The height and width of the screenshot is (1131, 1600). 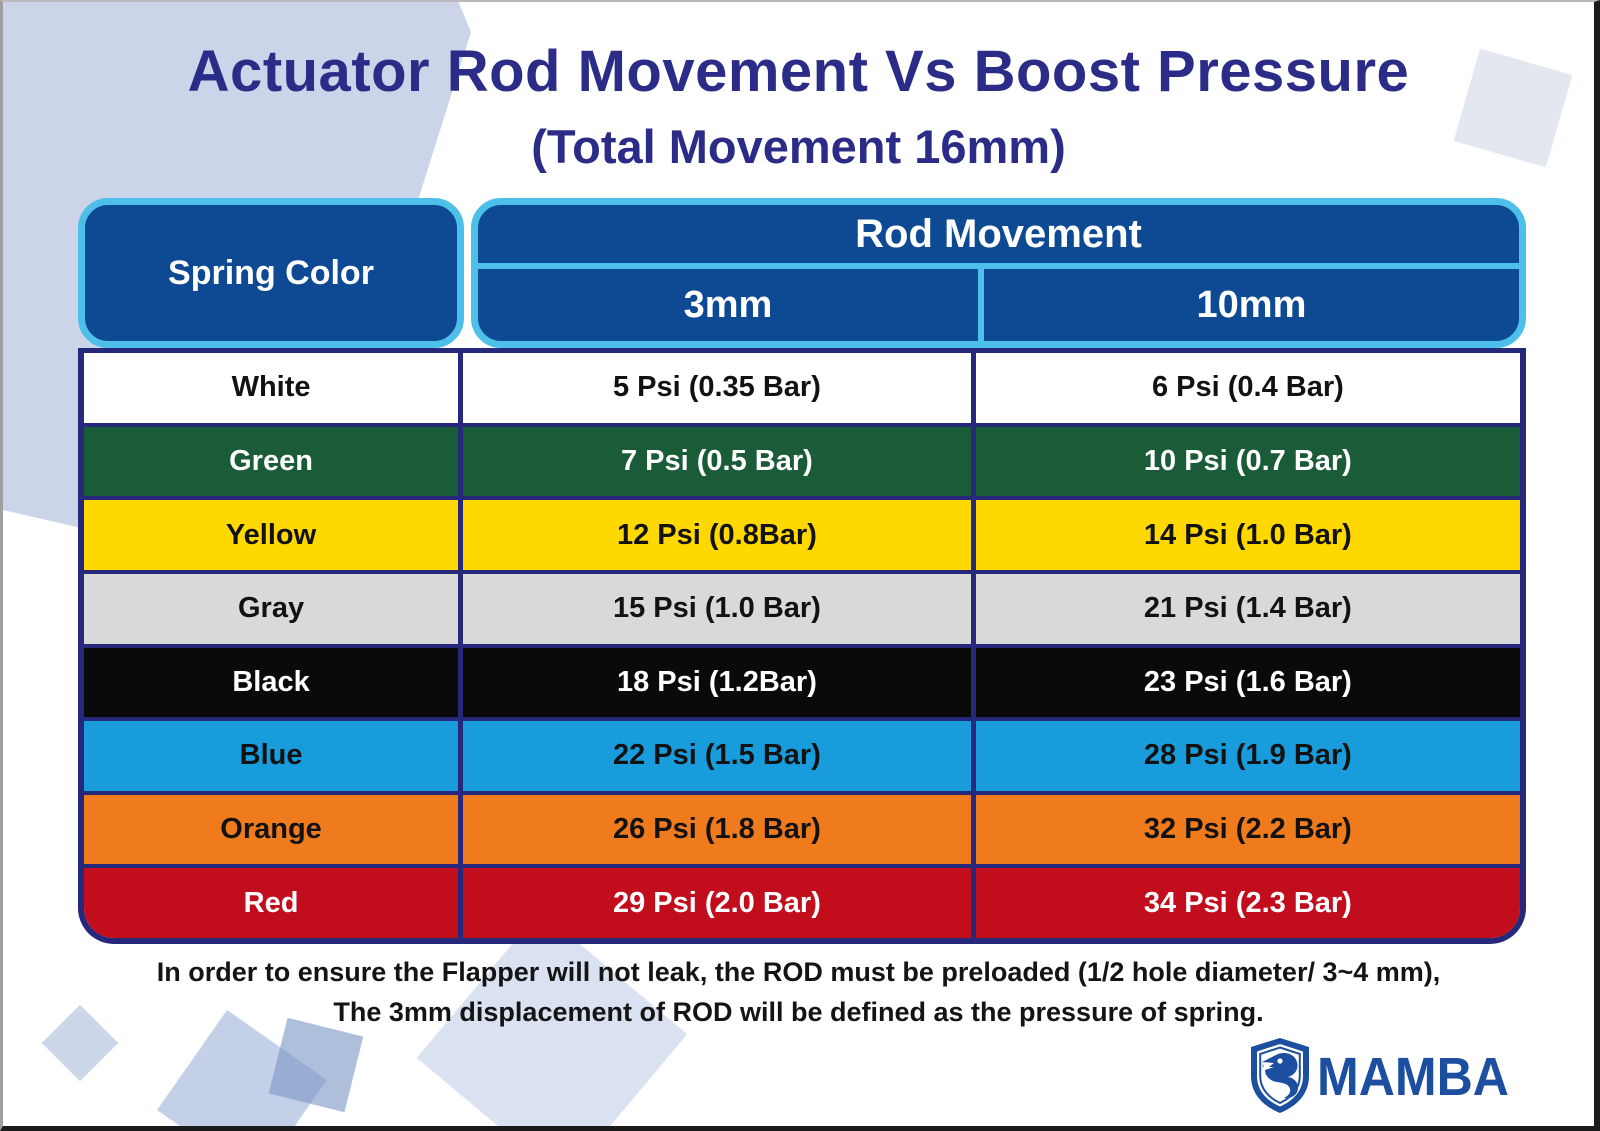 What do you see at coordinates (274, 388) in the screenshot?
I see `spring-color-cell: White` at bounding box center [274, 388].